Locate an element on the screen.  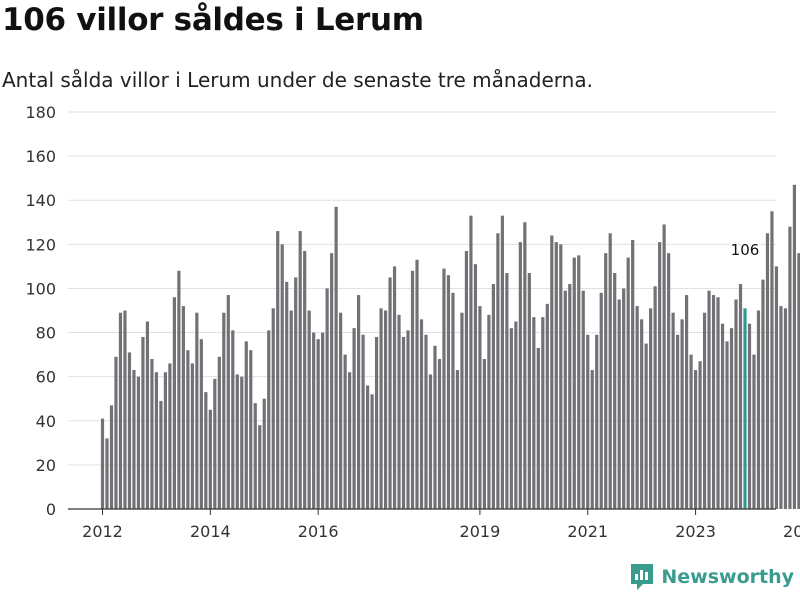
chart-title: 106 villor såldes i Lerum is located at coordinates (213, 20).